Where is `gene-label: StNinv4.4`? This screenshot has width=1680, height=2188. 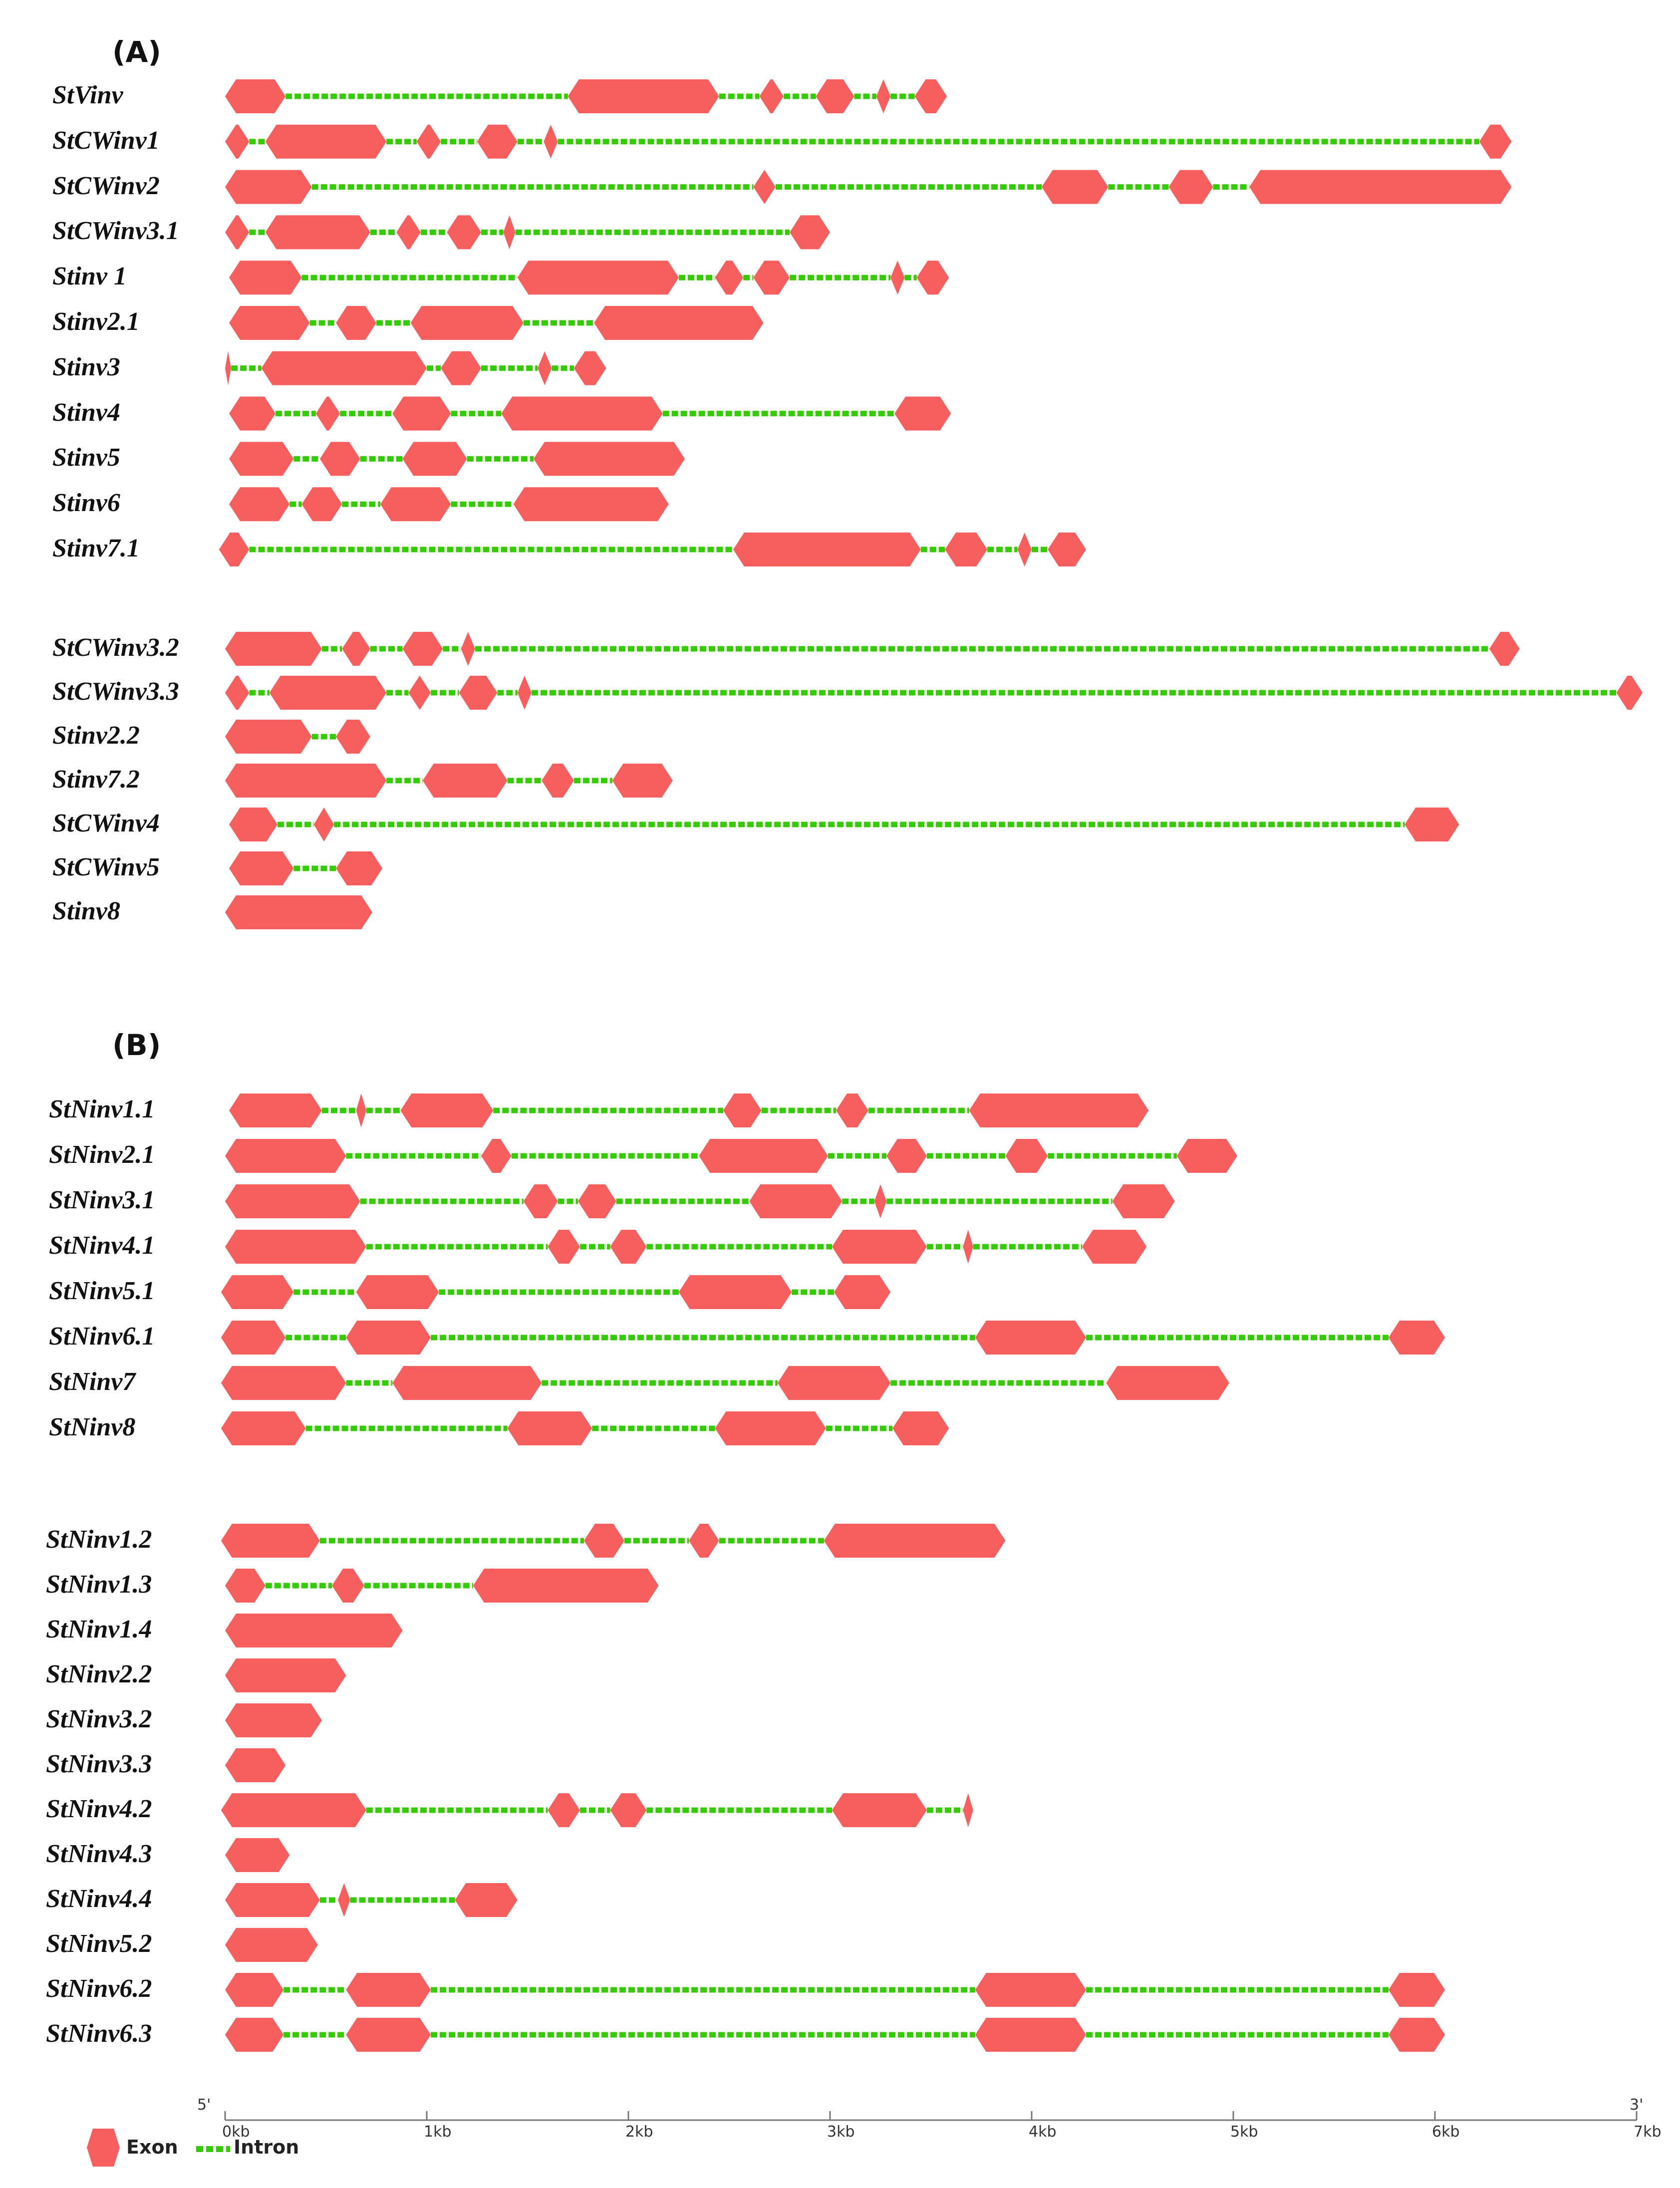 gene-label: StNinv4.4 is located at coordinates (99, 1899).